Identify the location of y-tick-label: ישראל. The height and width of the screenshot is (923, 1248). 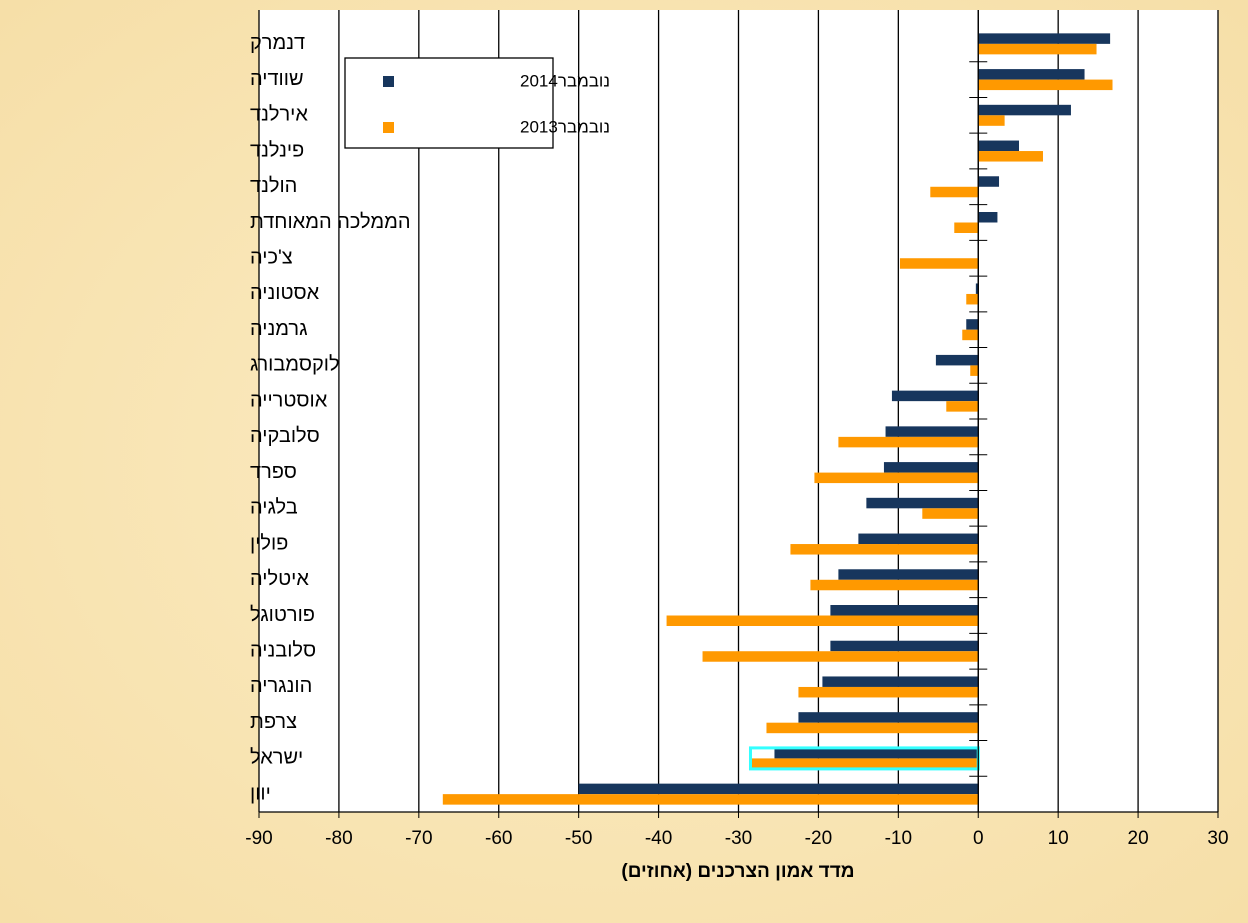
(276, 758).